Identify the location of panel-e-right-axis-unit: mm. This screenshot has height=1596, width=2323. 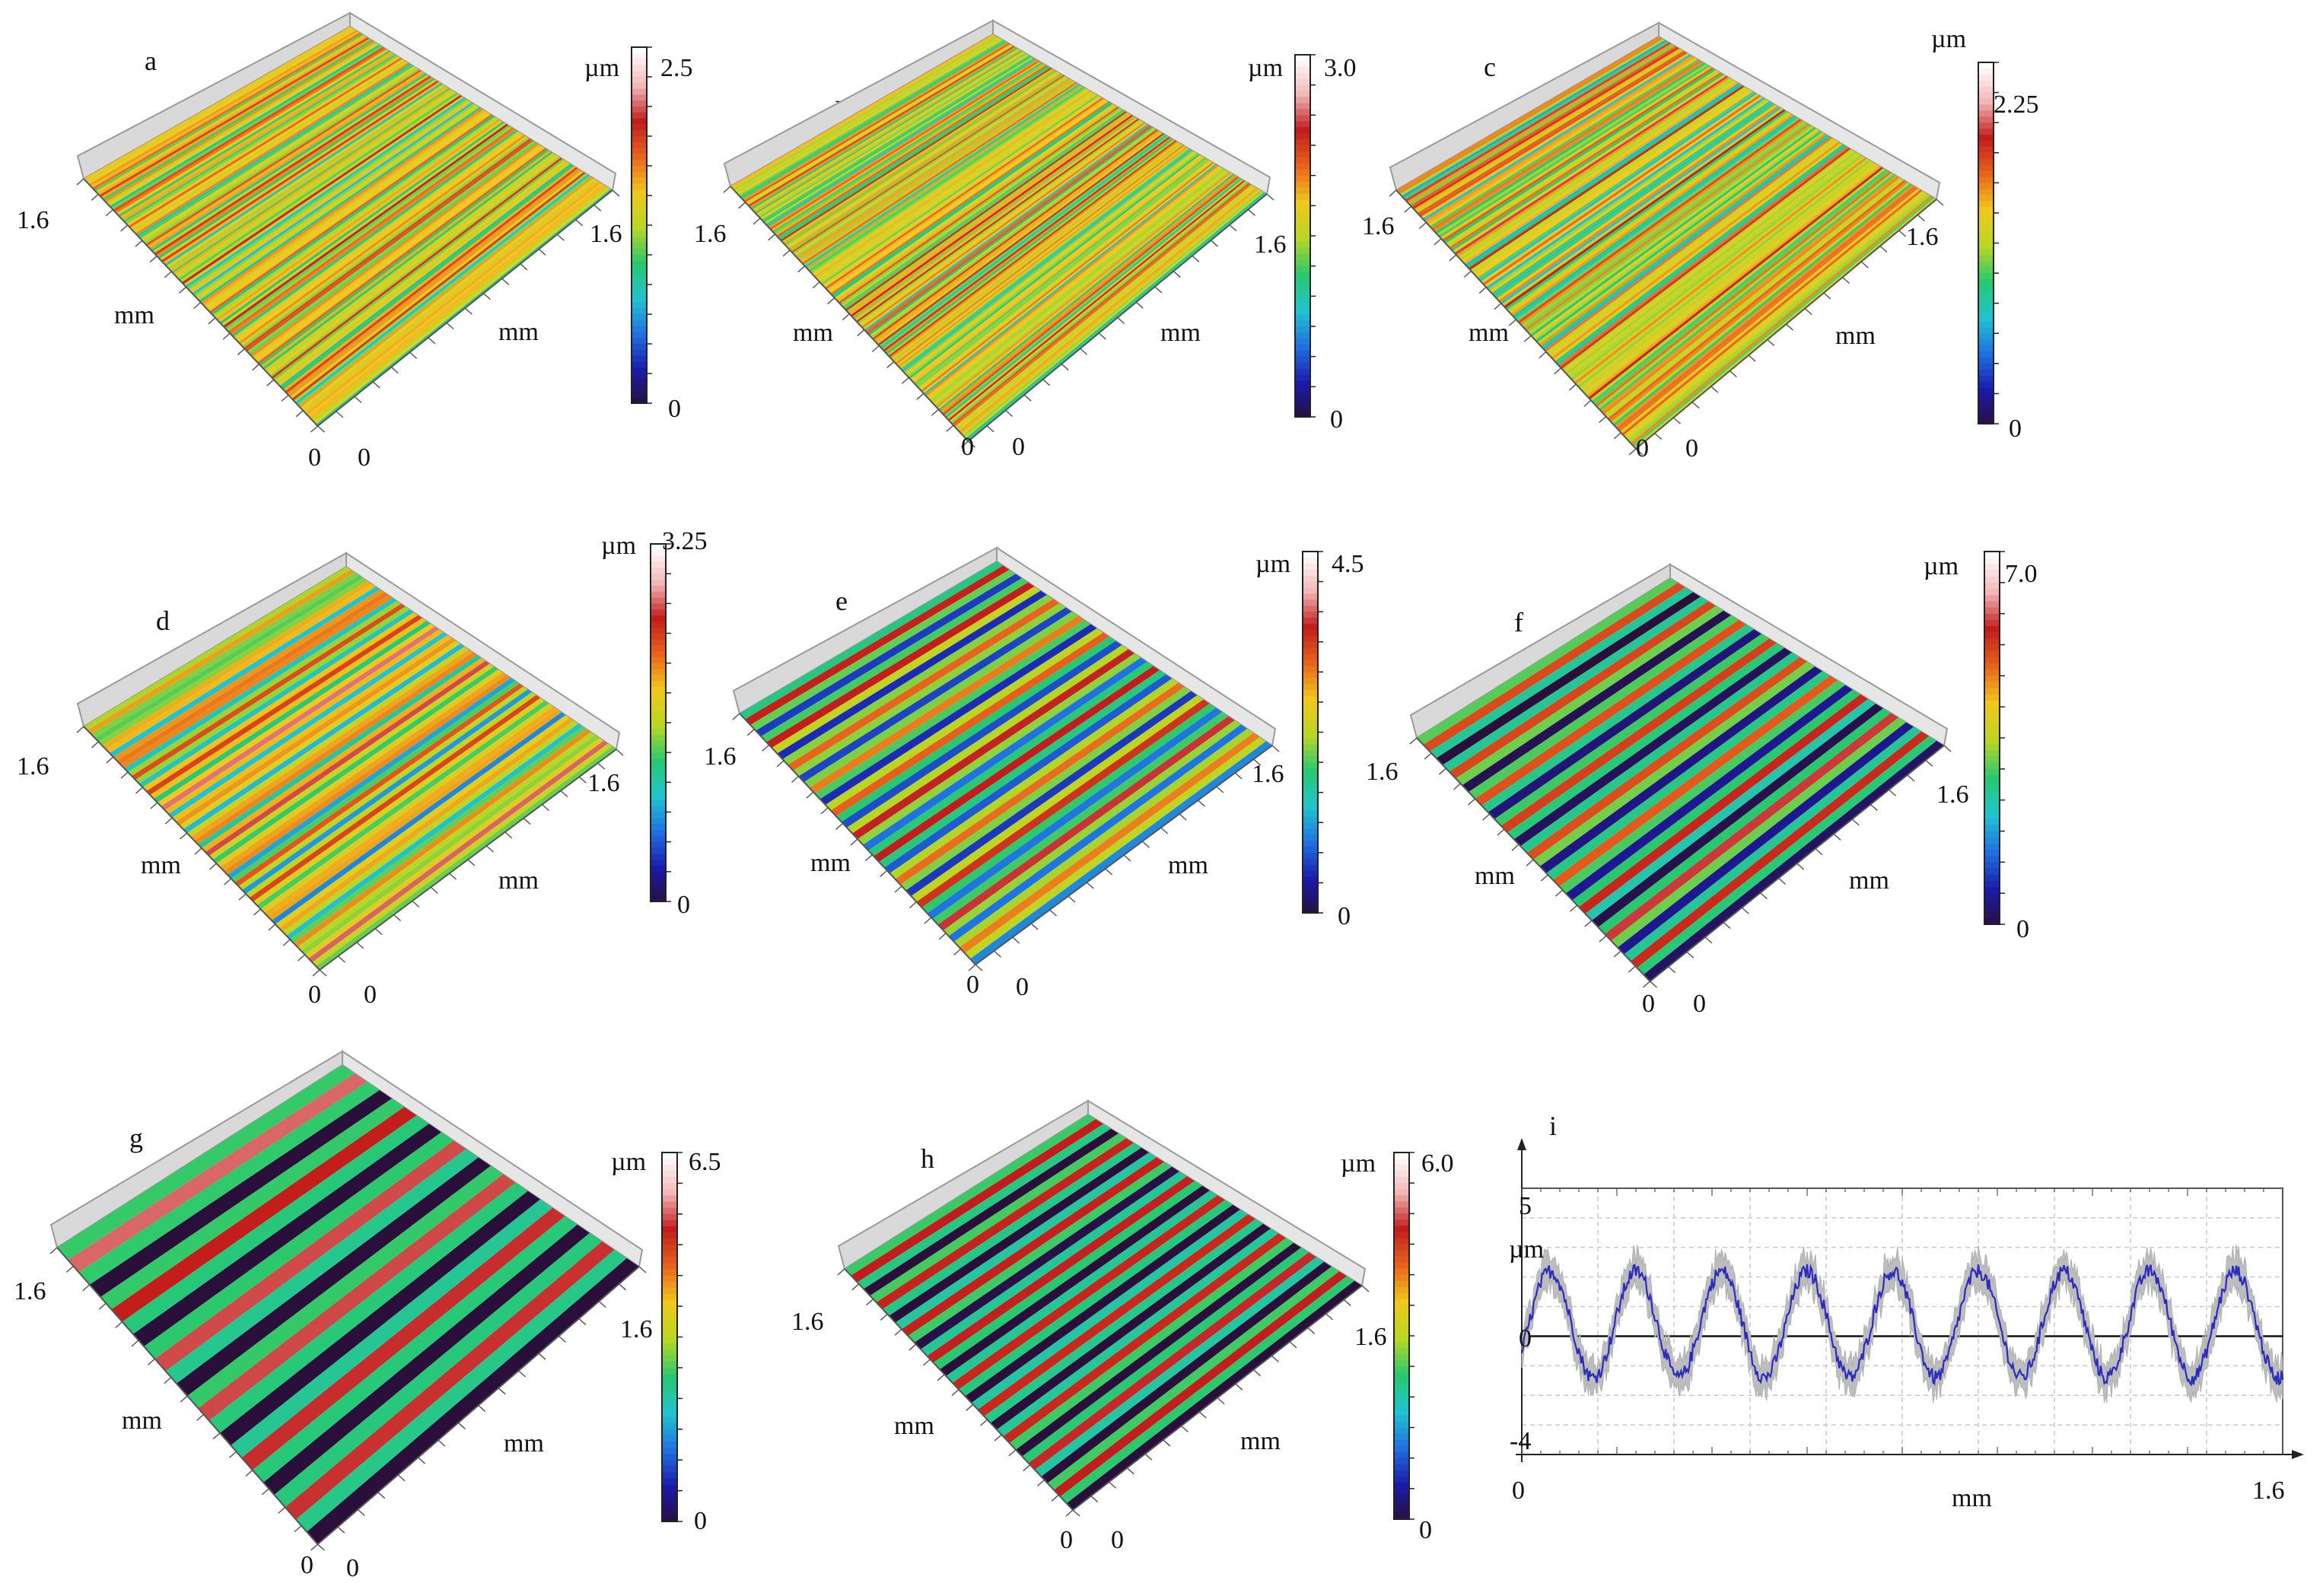
(1188, 865).